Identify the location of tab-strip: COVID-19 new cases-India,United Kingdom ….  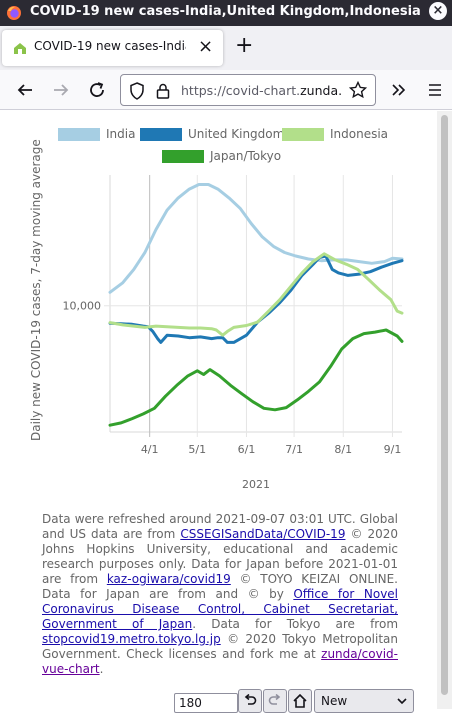
(226, 48).